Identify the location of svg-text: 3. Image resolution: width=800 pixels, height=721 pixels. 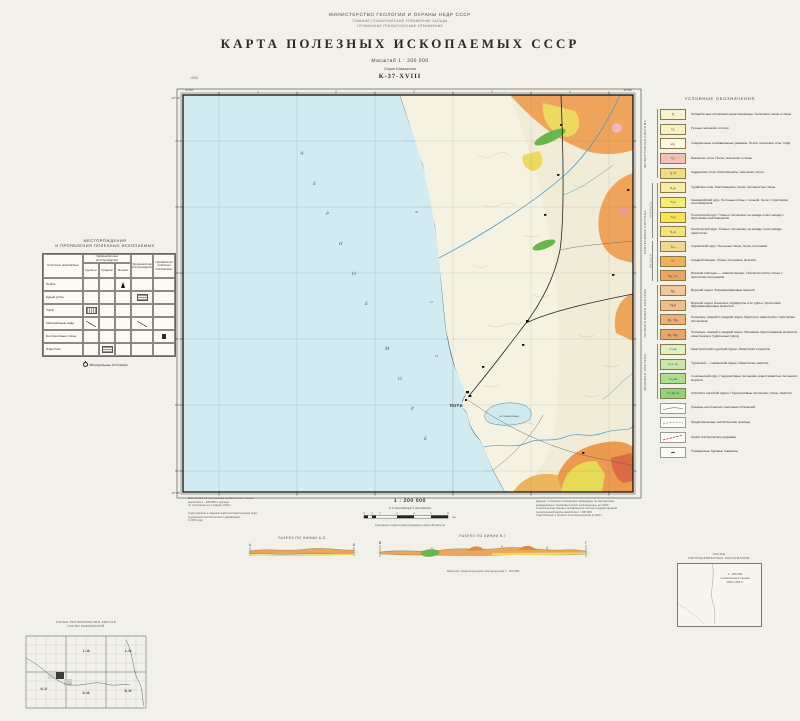
(414, 92).